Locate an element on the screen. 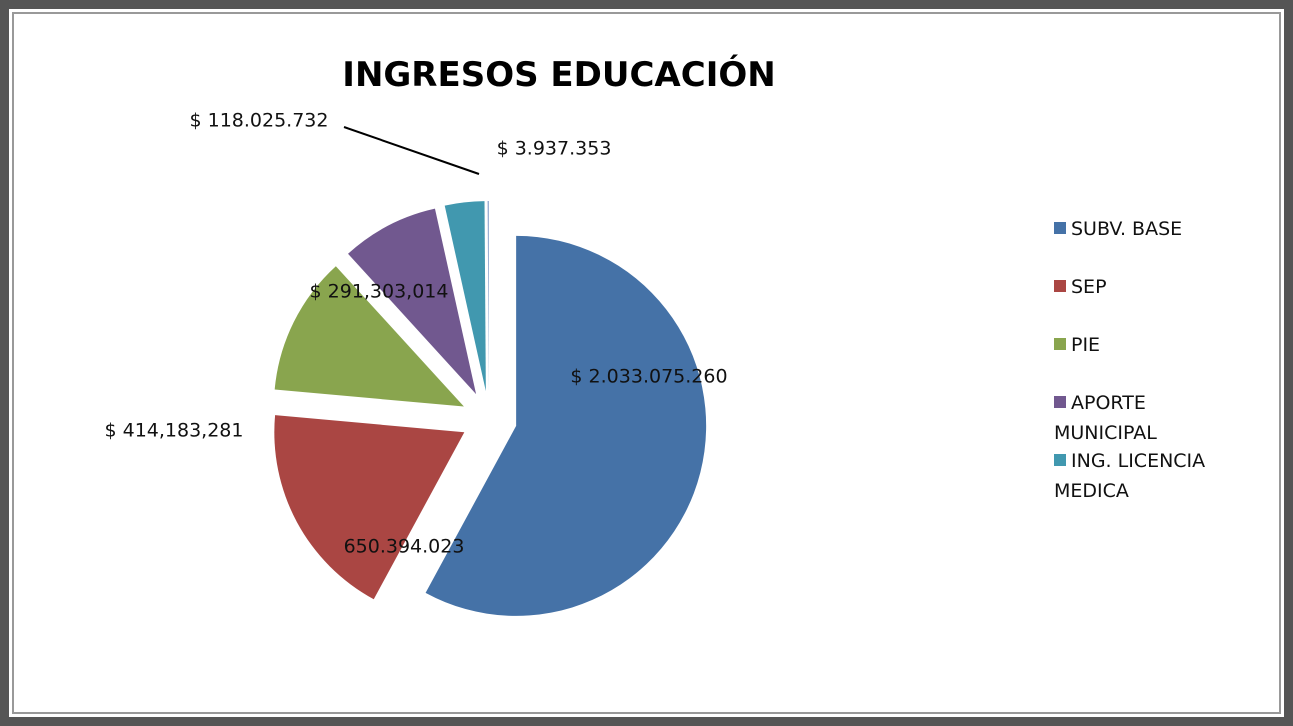 This screenshot has width=1293, height=726. legend-label: SUBV. BASE is located at coordinates (1127, 229).